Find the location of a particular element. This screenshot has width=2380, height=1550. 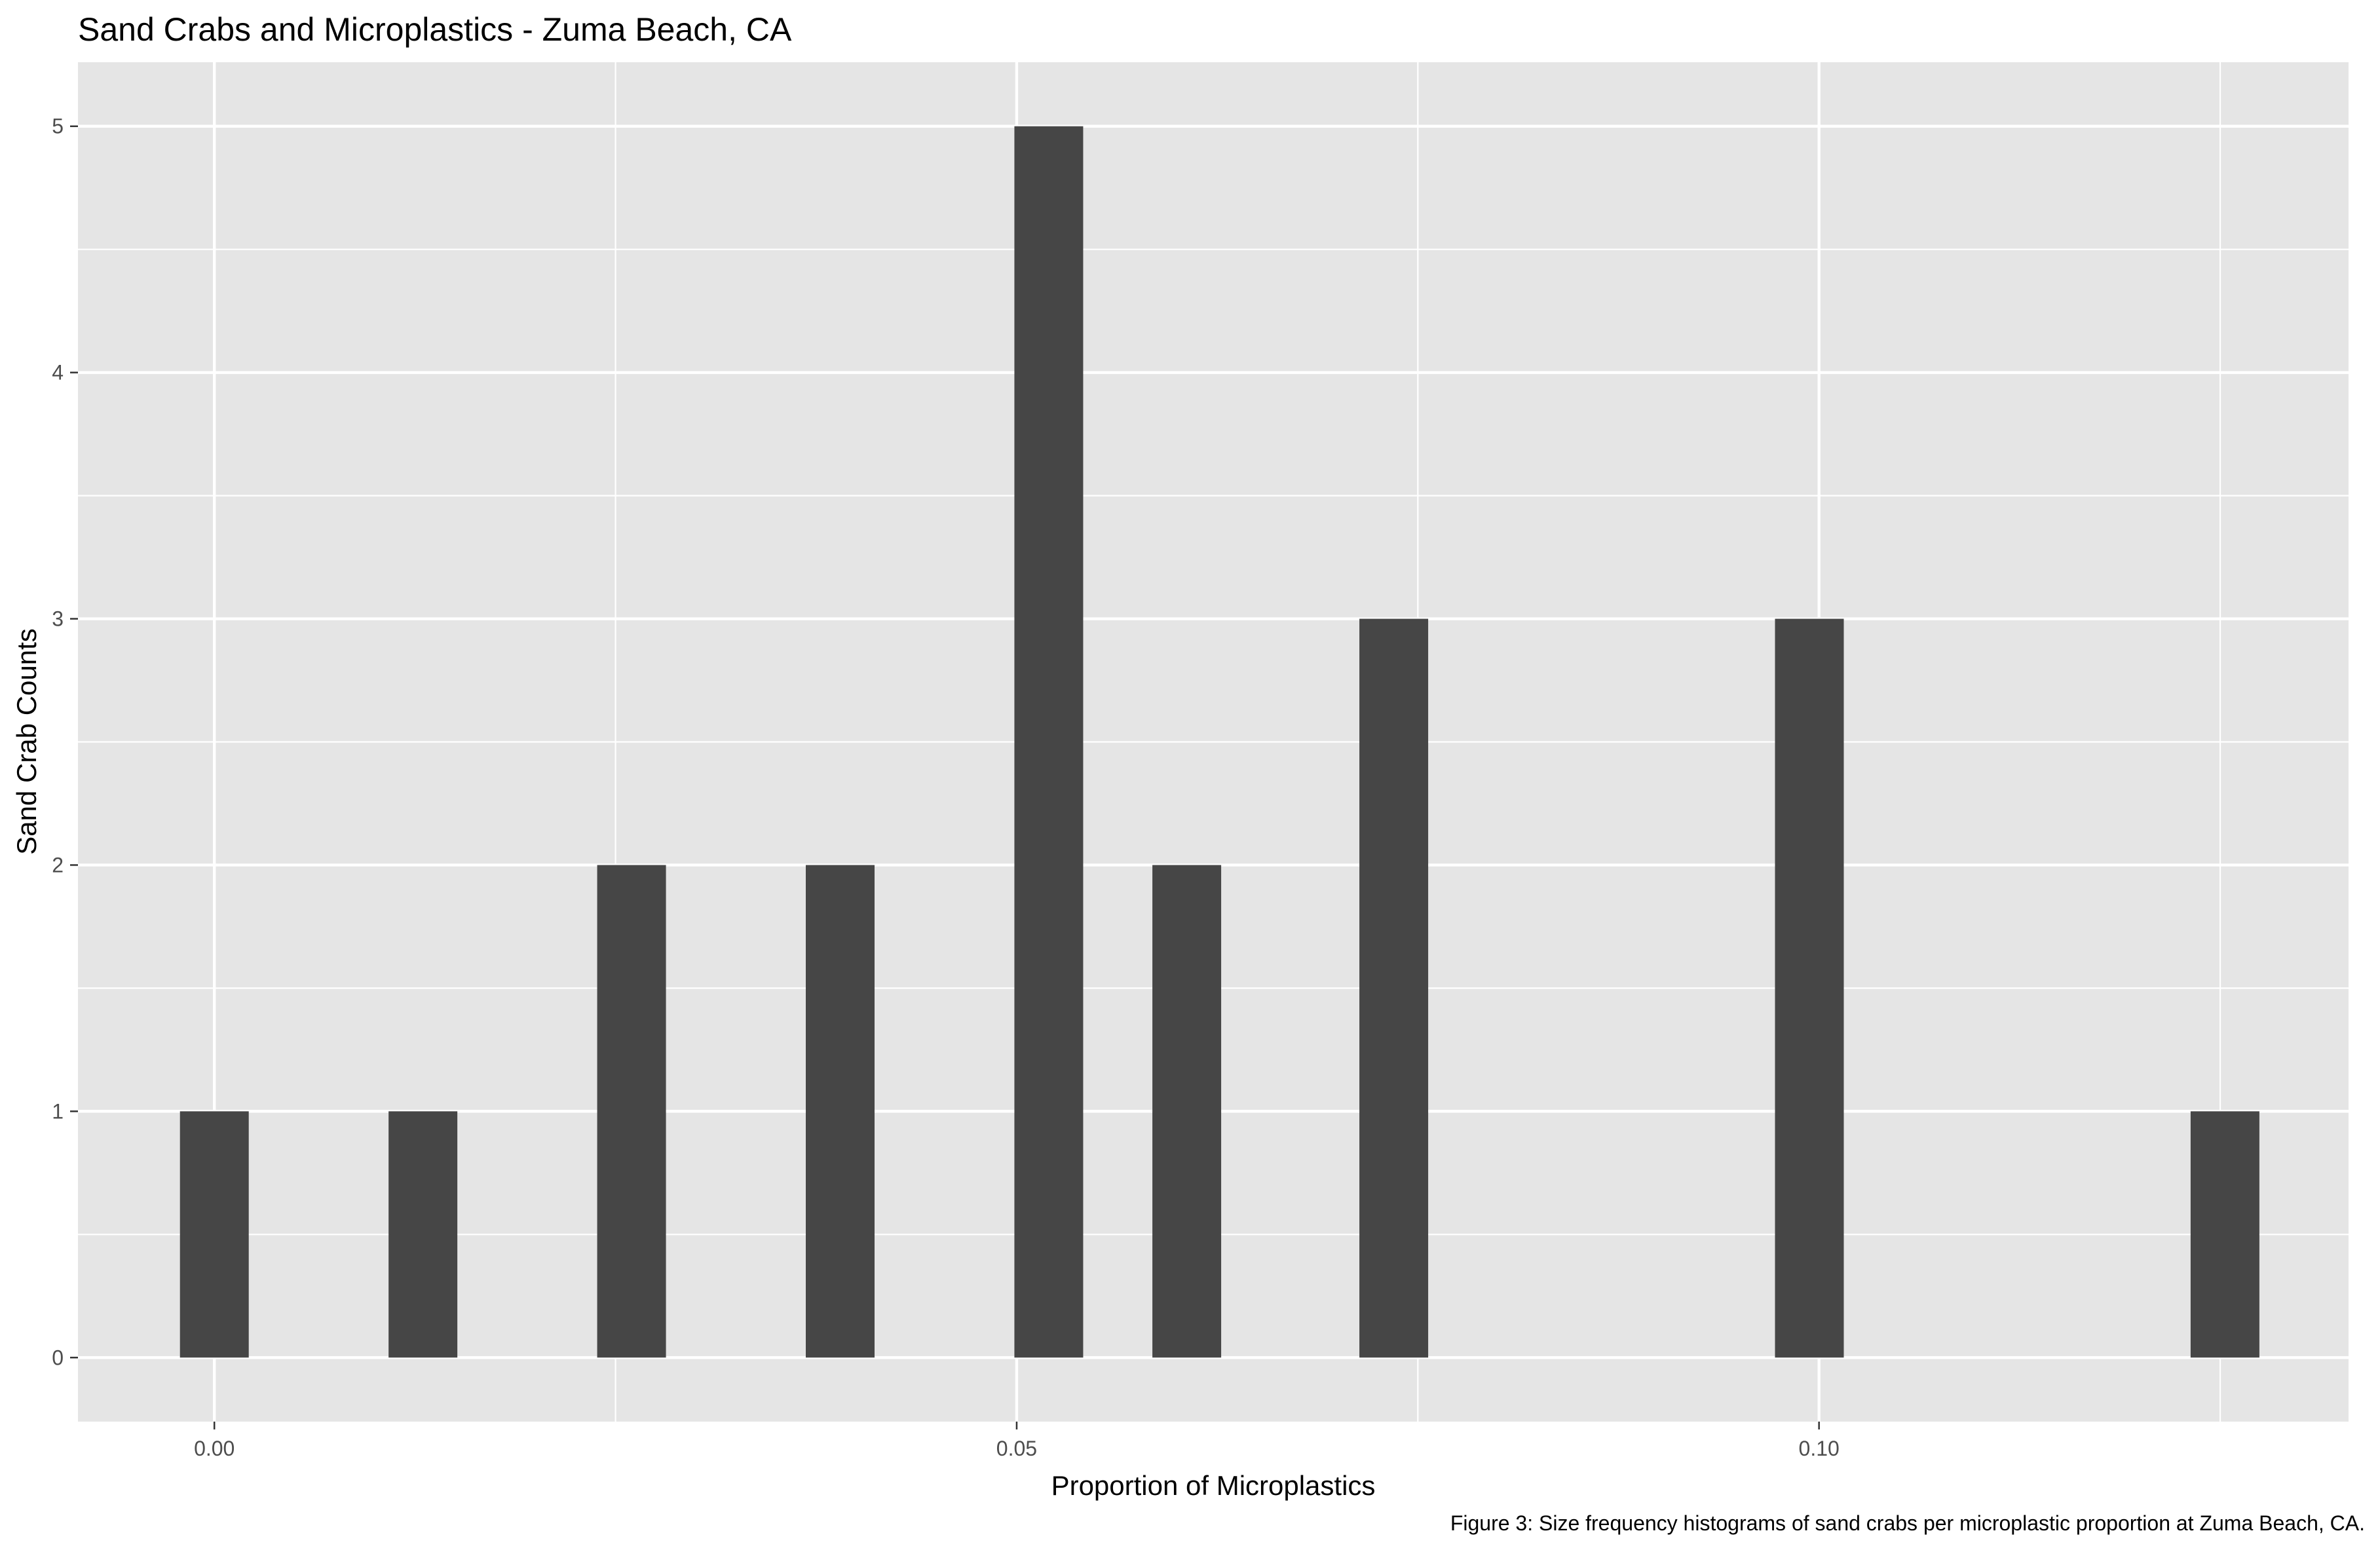

y-tick-label: 3 is located at coordinates (58, 619).